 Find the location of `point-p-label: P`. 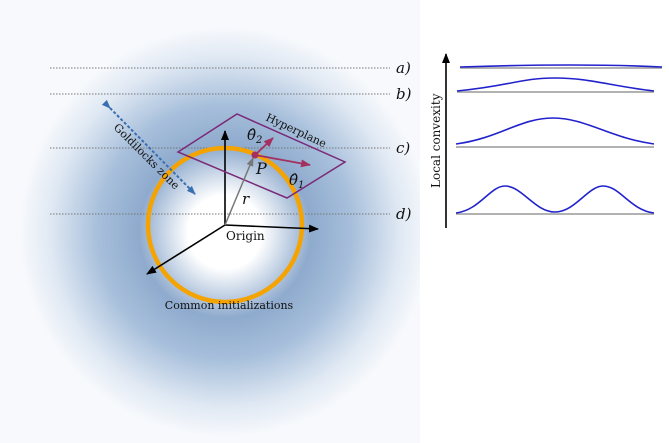

point-p-label: P is located at coordinates (261, 168).